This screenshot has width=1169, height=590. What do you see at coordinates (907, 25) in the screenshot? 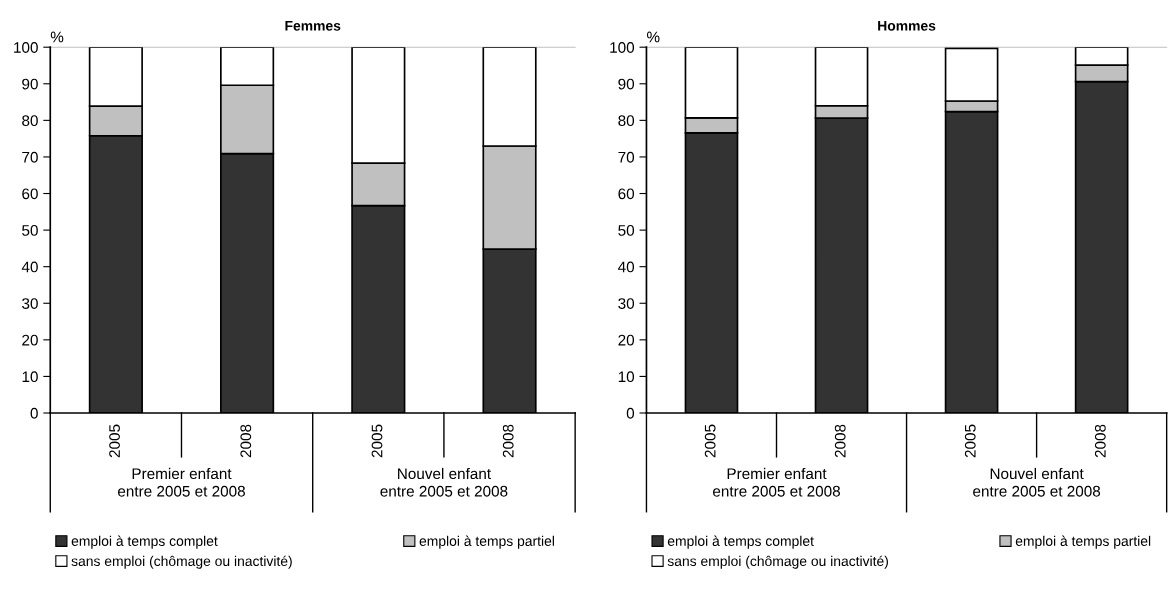
I see `chart-title: Hommes` at bounding box center [907, 25].